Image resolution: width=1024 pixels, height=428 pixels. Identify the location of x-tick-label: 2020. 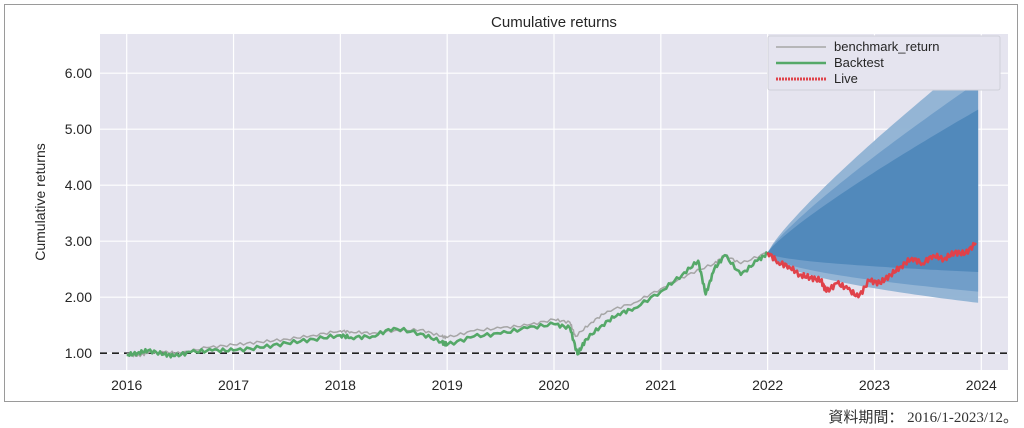
(553, 385).